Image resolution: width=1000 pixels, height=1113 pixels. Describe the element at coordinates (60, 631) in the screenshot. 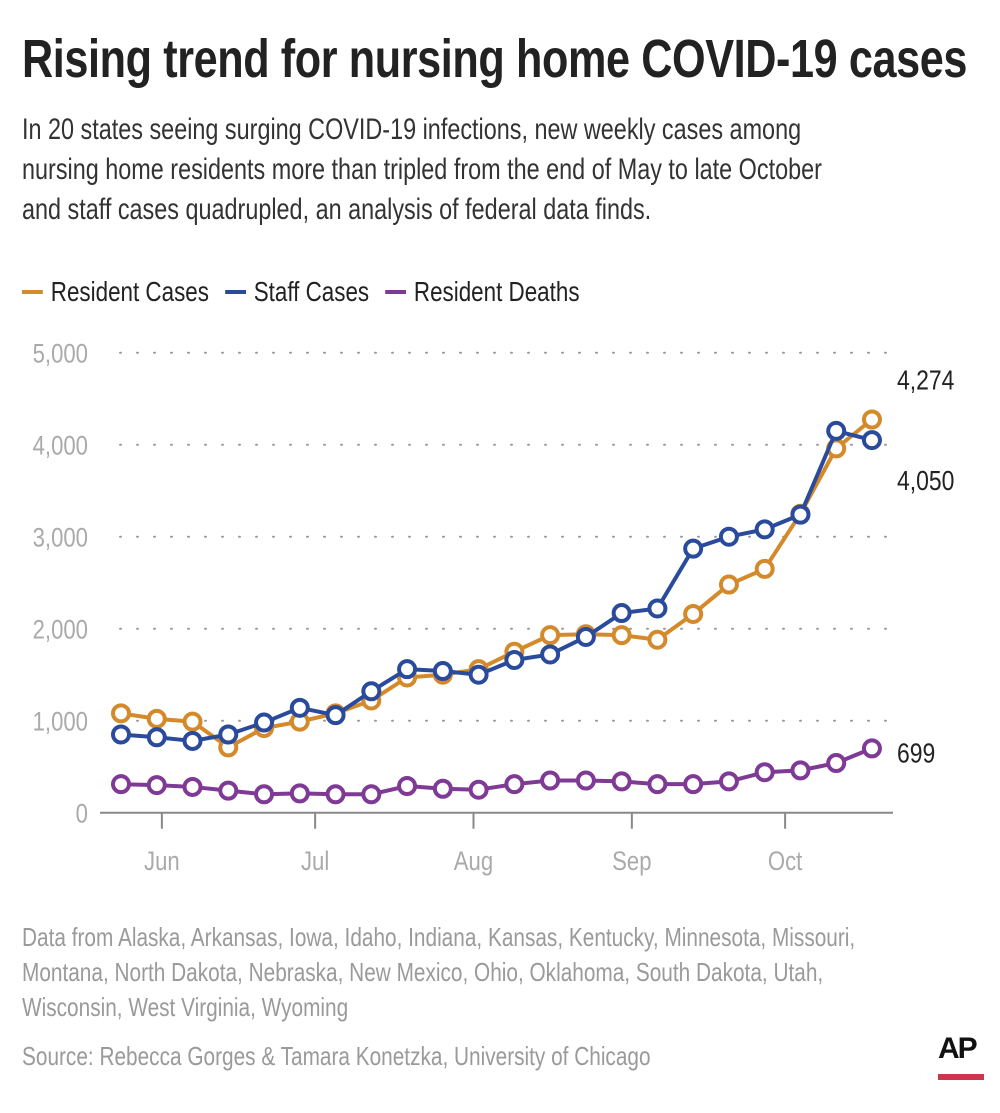

I see `y-tick-label: 2,000` at that location.